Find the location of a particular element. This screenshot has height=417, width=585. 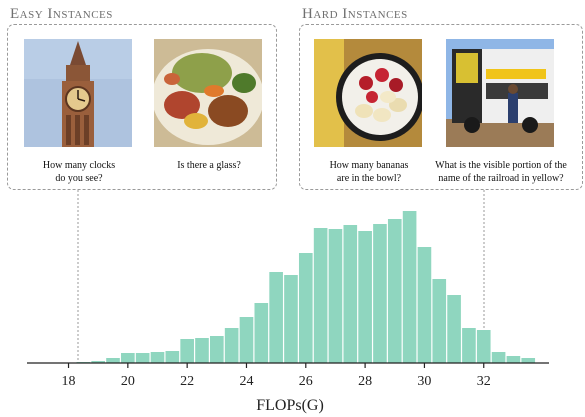

x-tick-label: 30 is located at coordinates (424, 381).